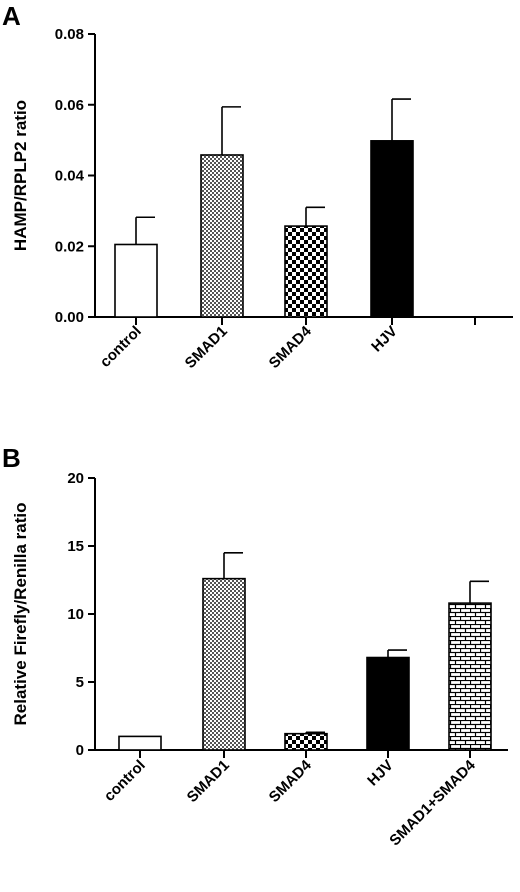  What do you see at coordinates (80, 682) in the screenshot?
I see `y-tick-label: 5` at bounding box center [80, 682].